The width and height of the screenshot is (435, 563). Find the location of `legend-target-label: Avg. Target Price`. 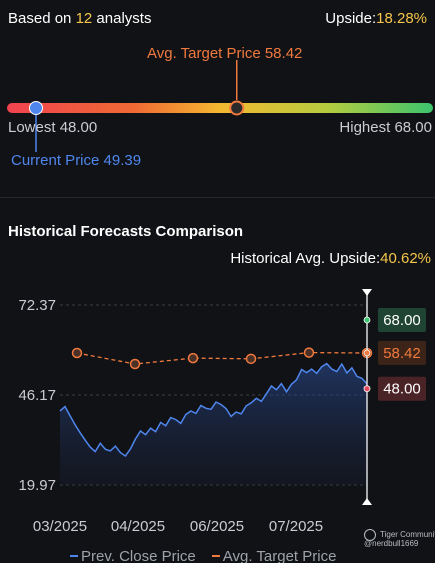

legend-target-label: Avg. Target Price is located at coordinates (279, 555).